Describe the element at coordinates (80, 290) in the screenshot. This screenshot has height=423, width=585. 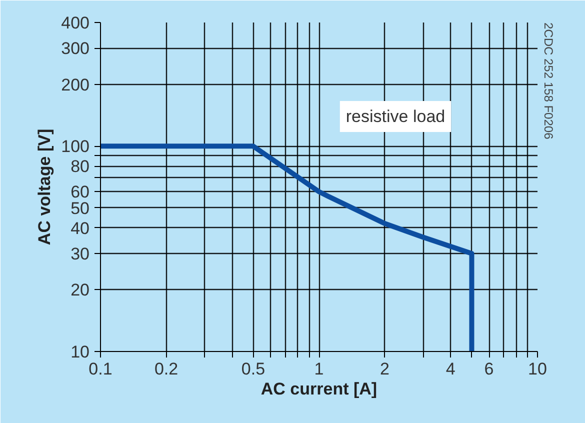
I see `y-tick-label: 20` at that location.